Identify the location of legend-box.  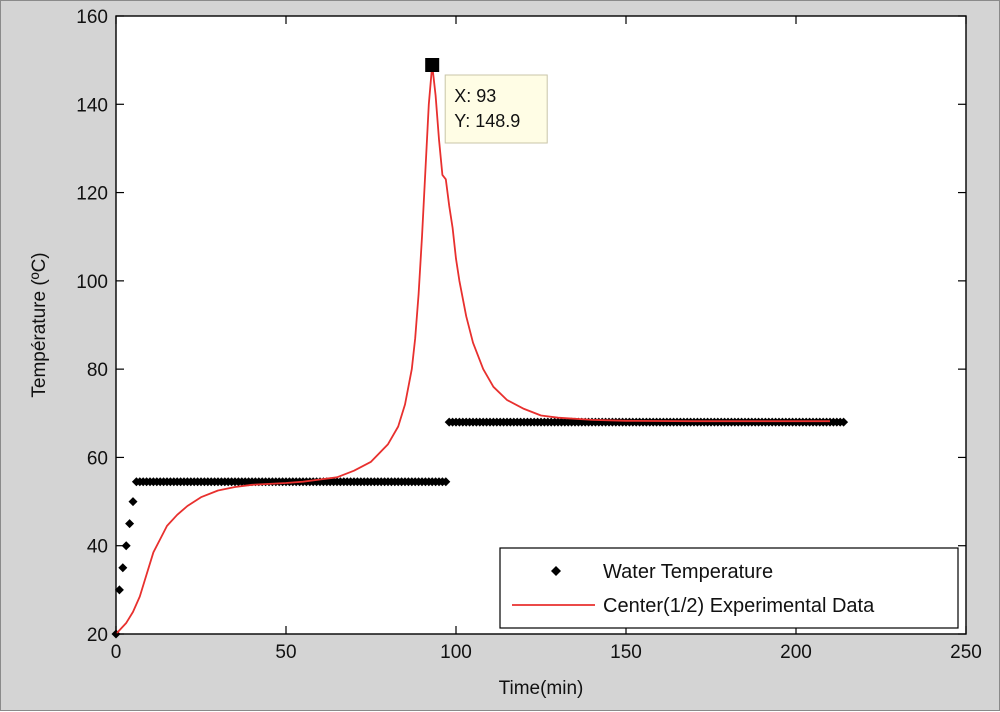
(729, 588).